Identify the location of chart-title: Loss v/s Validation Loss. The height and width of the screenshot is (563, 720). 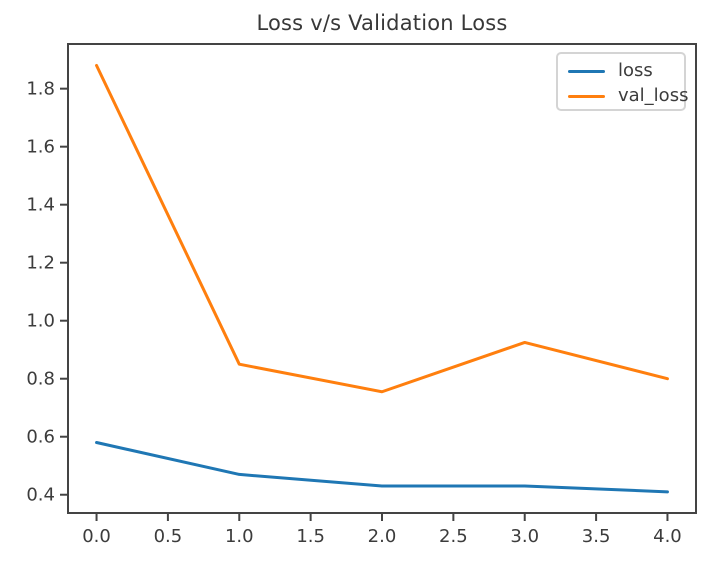
(382, 23).